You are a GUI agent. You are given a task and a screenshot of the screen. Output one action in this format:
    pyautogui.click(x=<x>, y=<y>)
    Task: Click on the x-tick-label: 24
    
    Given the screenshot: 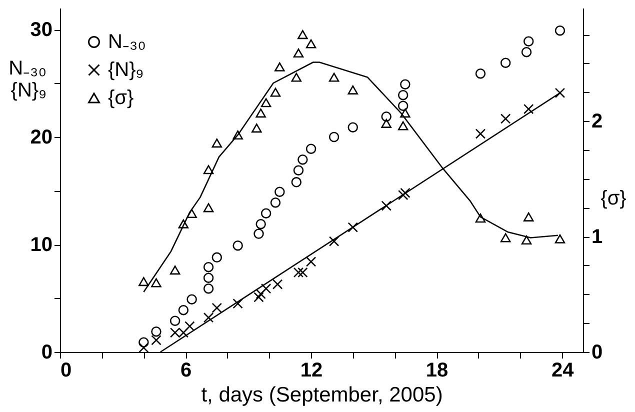 What is the action you would take?
    pyautogui.click(x=563, y=371)
    